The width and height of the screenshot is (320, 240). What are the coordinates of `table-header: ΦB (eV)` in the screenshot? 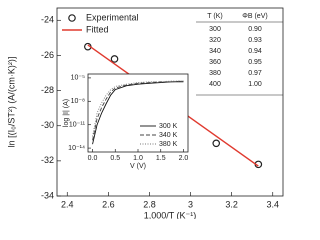 It's located at (254, 16).